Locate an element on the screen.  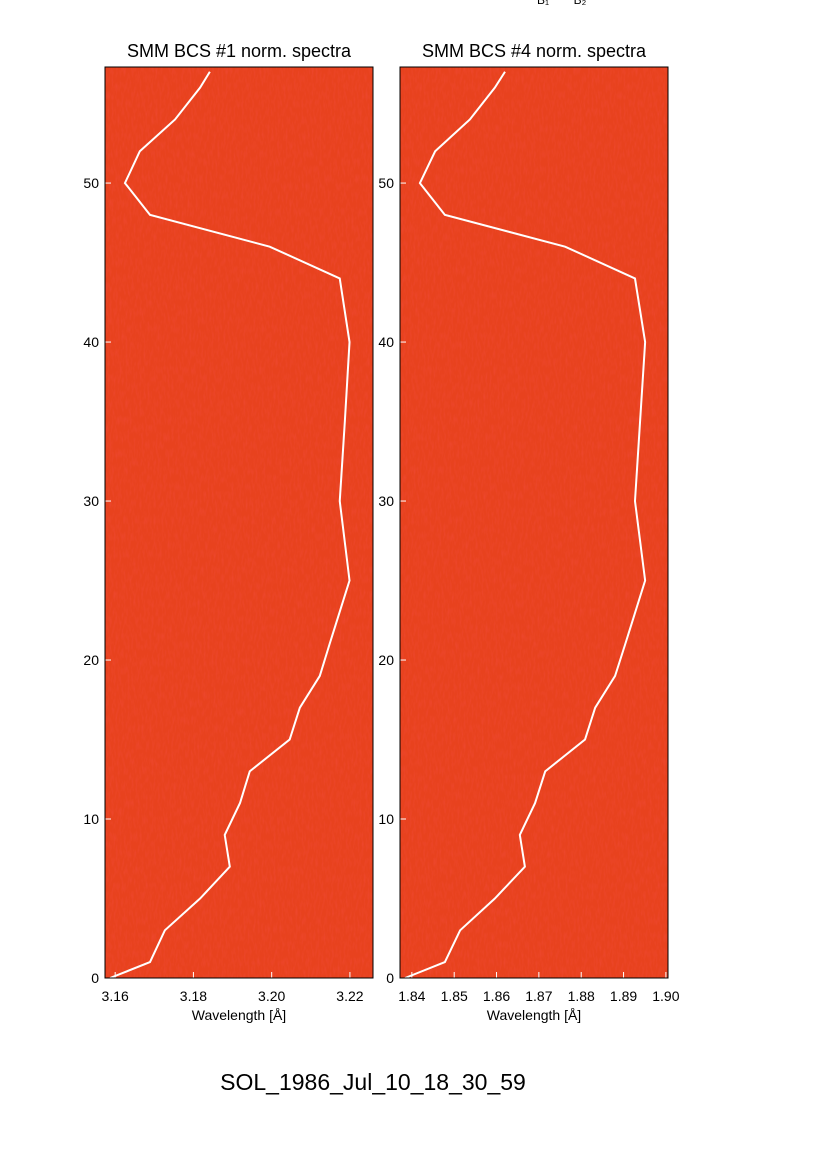
x-tick-label: 1.87 is located at coordinates (538, 996).